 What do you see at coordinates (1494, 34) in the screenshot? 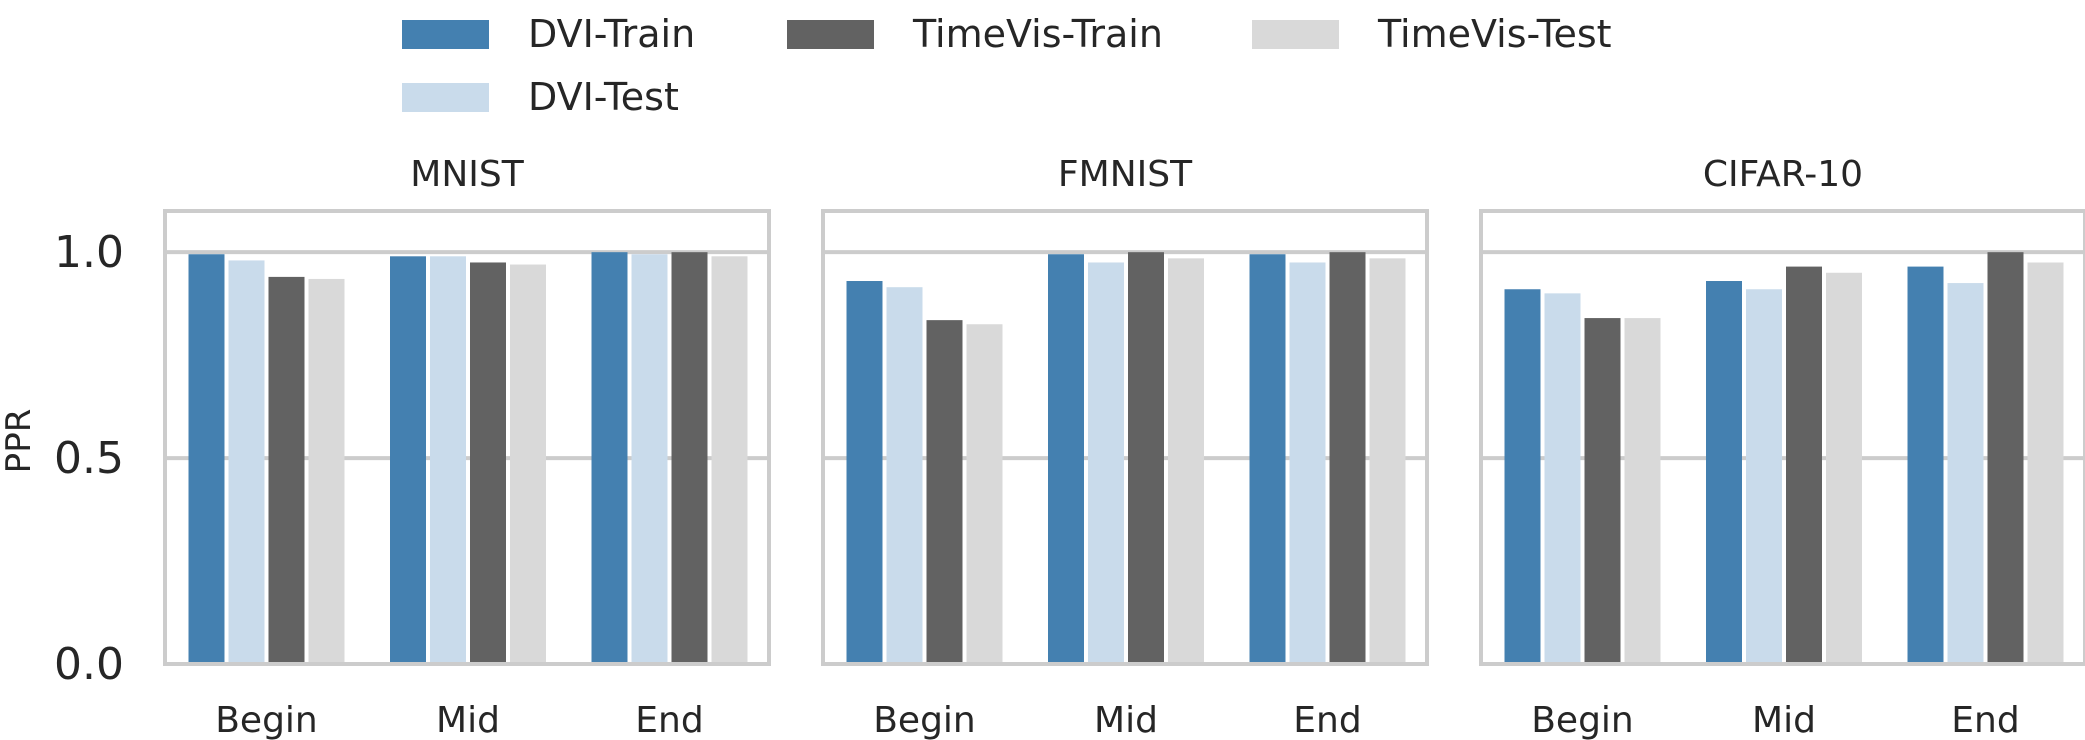
I see `legend-label-timevis-test: TimeVis-Test` at bounding box center [1494, 34].